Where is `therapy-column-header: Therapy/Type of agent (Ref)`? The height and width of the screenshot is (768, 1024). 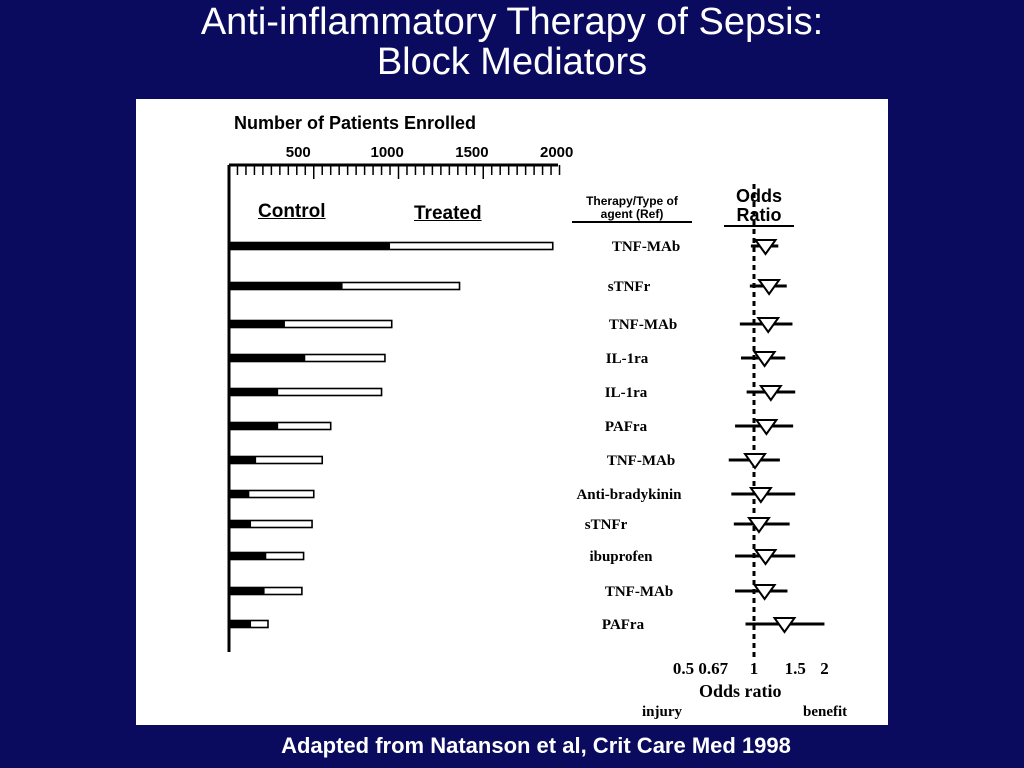
therapy-column-header: Therapy/Type of agent (Ref) is located at coordinates (632, 209).